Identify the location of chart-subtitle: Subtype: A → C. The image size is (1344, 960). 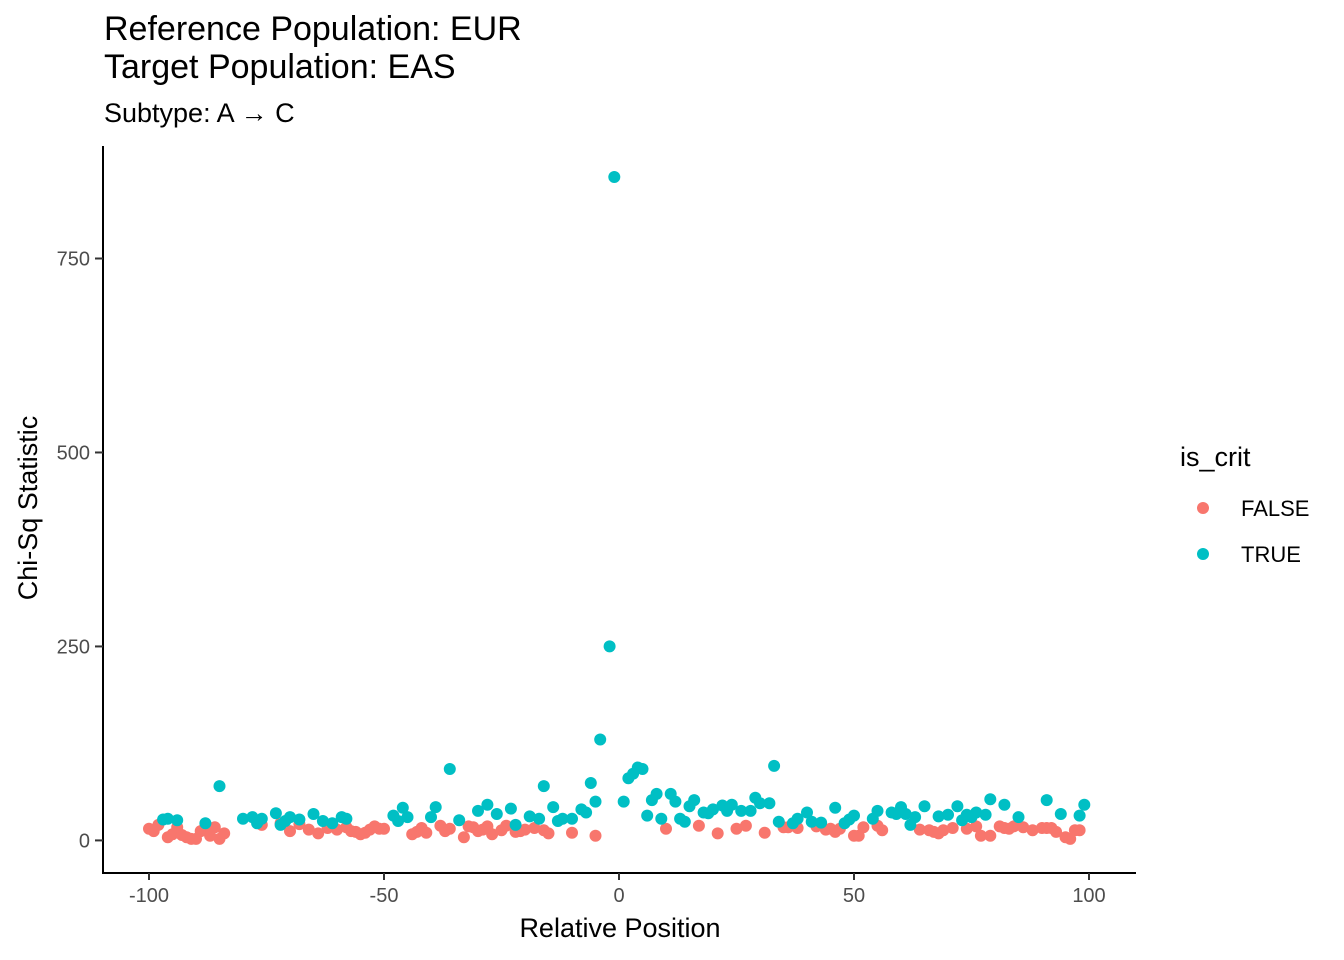
(199, 113).